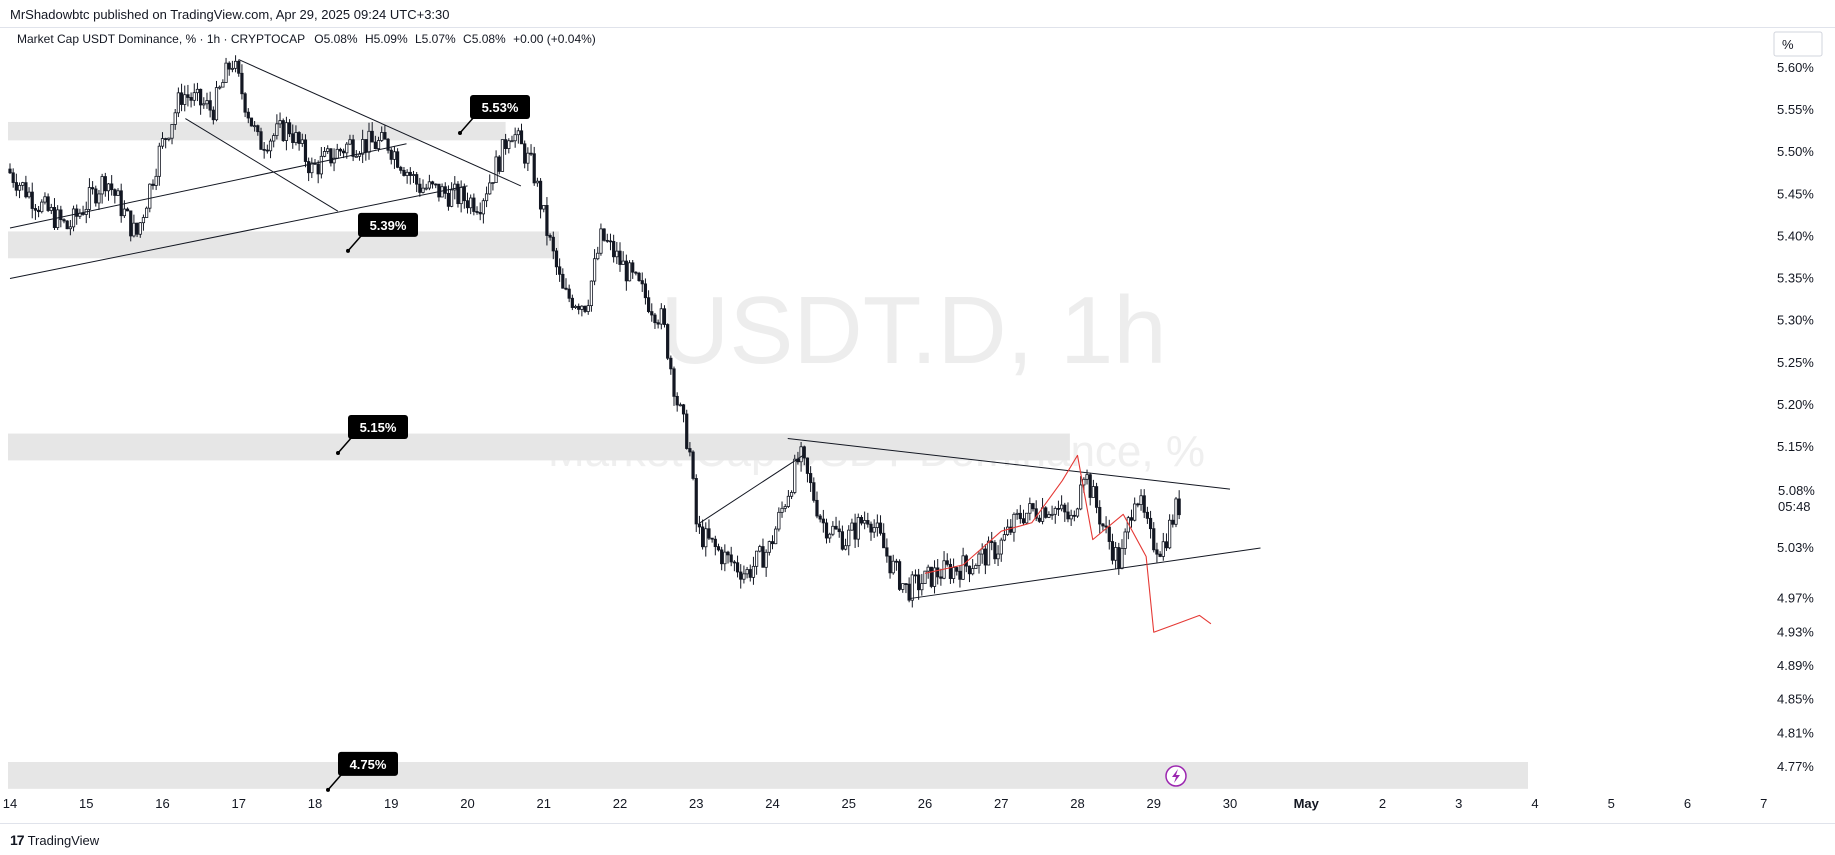 The height and width of the screenshot is (855, 1835). Describe the element at coordinates (849, 803) in the screenshot. I see `time-tick: 25` at that location.